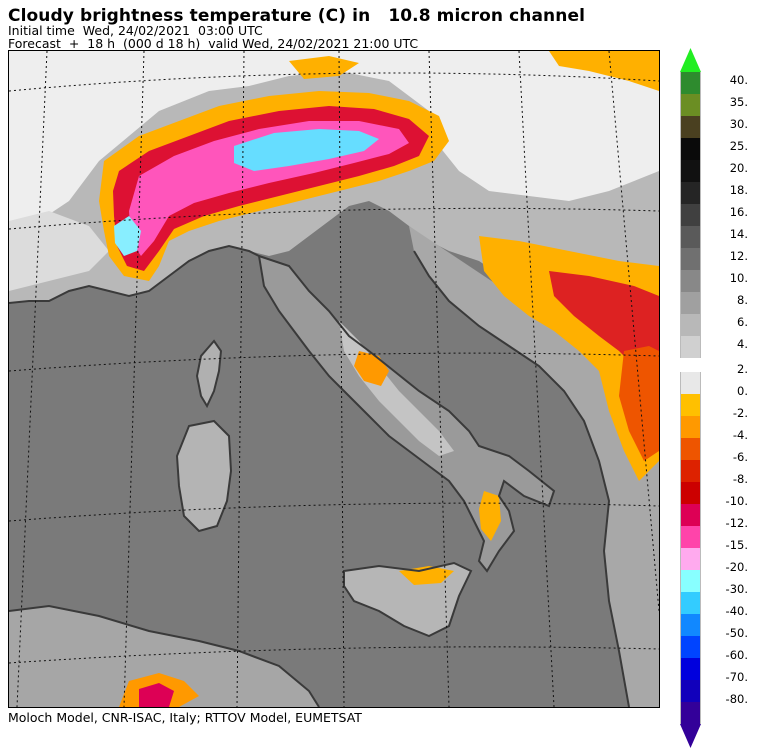 The width and height of the screenshot is (760, 748). I want to click on legend-label: -70., so click(736, 677).